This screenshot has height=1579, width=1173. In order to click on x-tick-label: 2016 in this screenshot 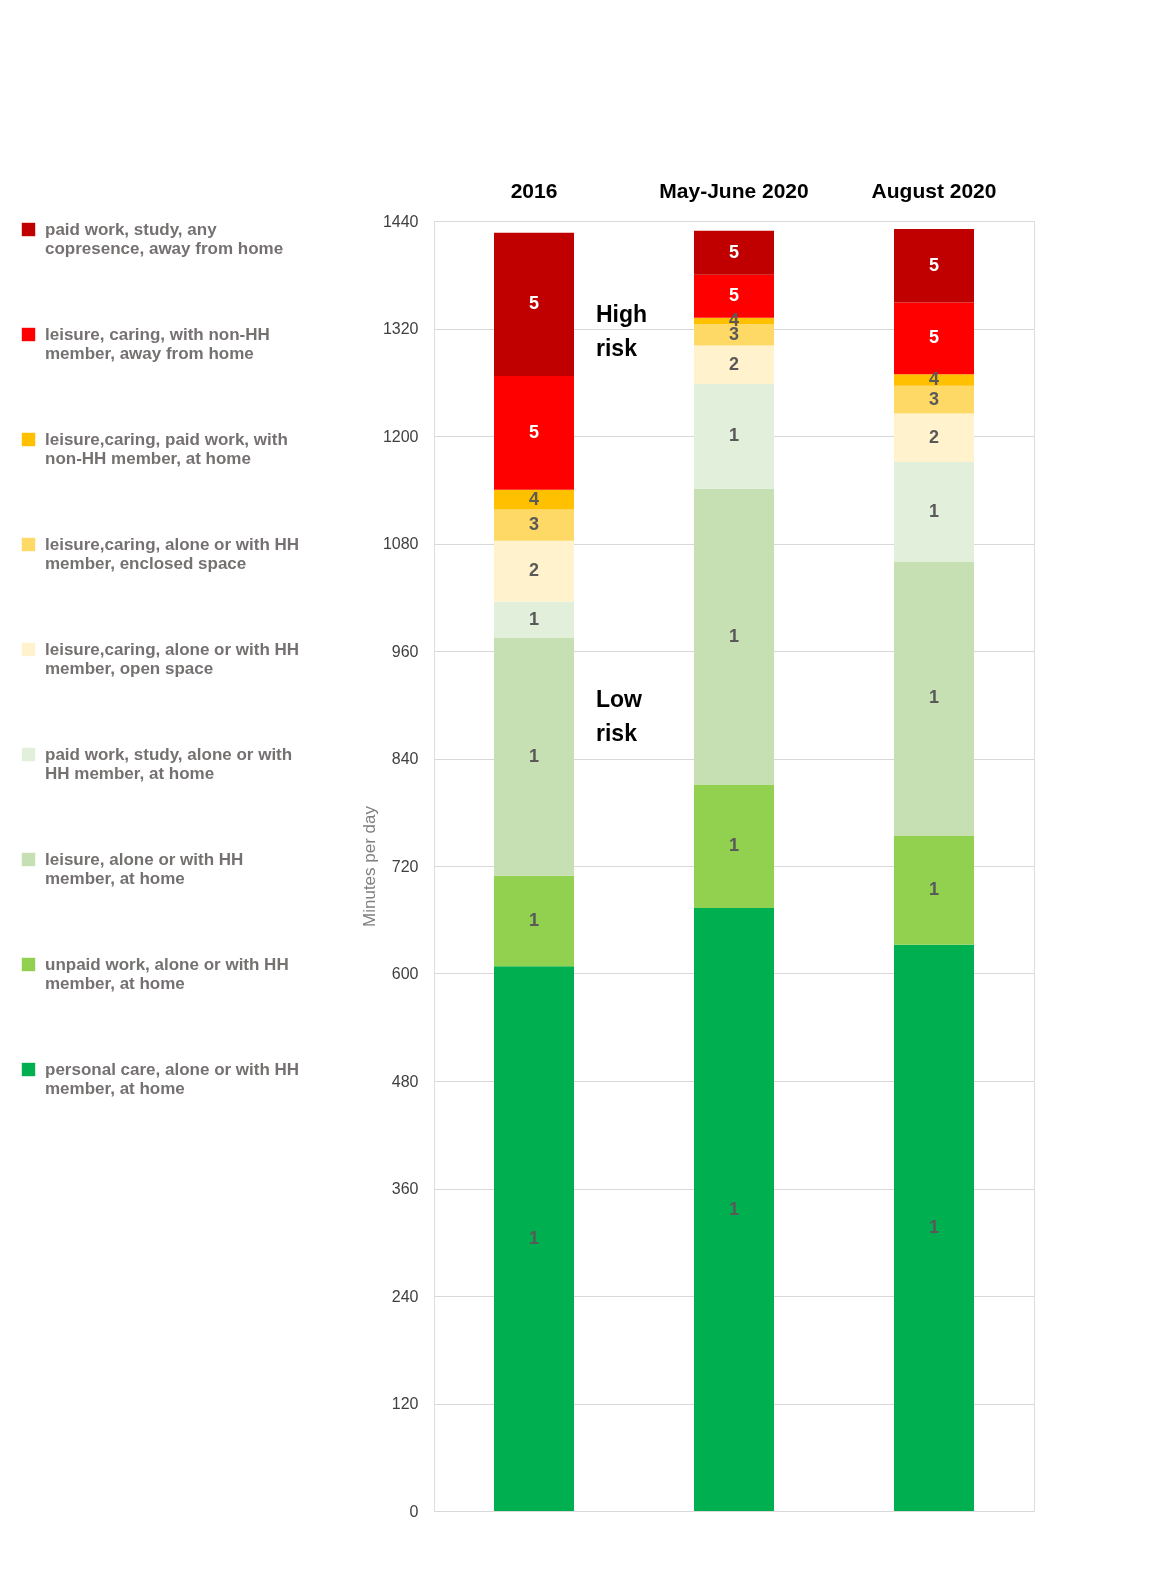, I will do `click(534, 190)`.